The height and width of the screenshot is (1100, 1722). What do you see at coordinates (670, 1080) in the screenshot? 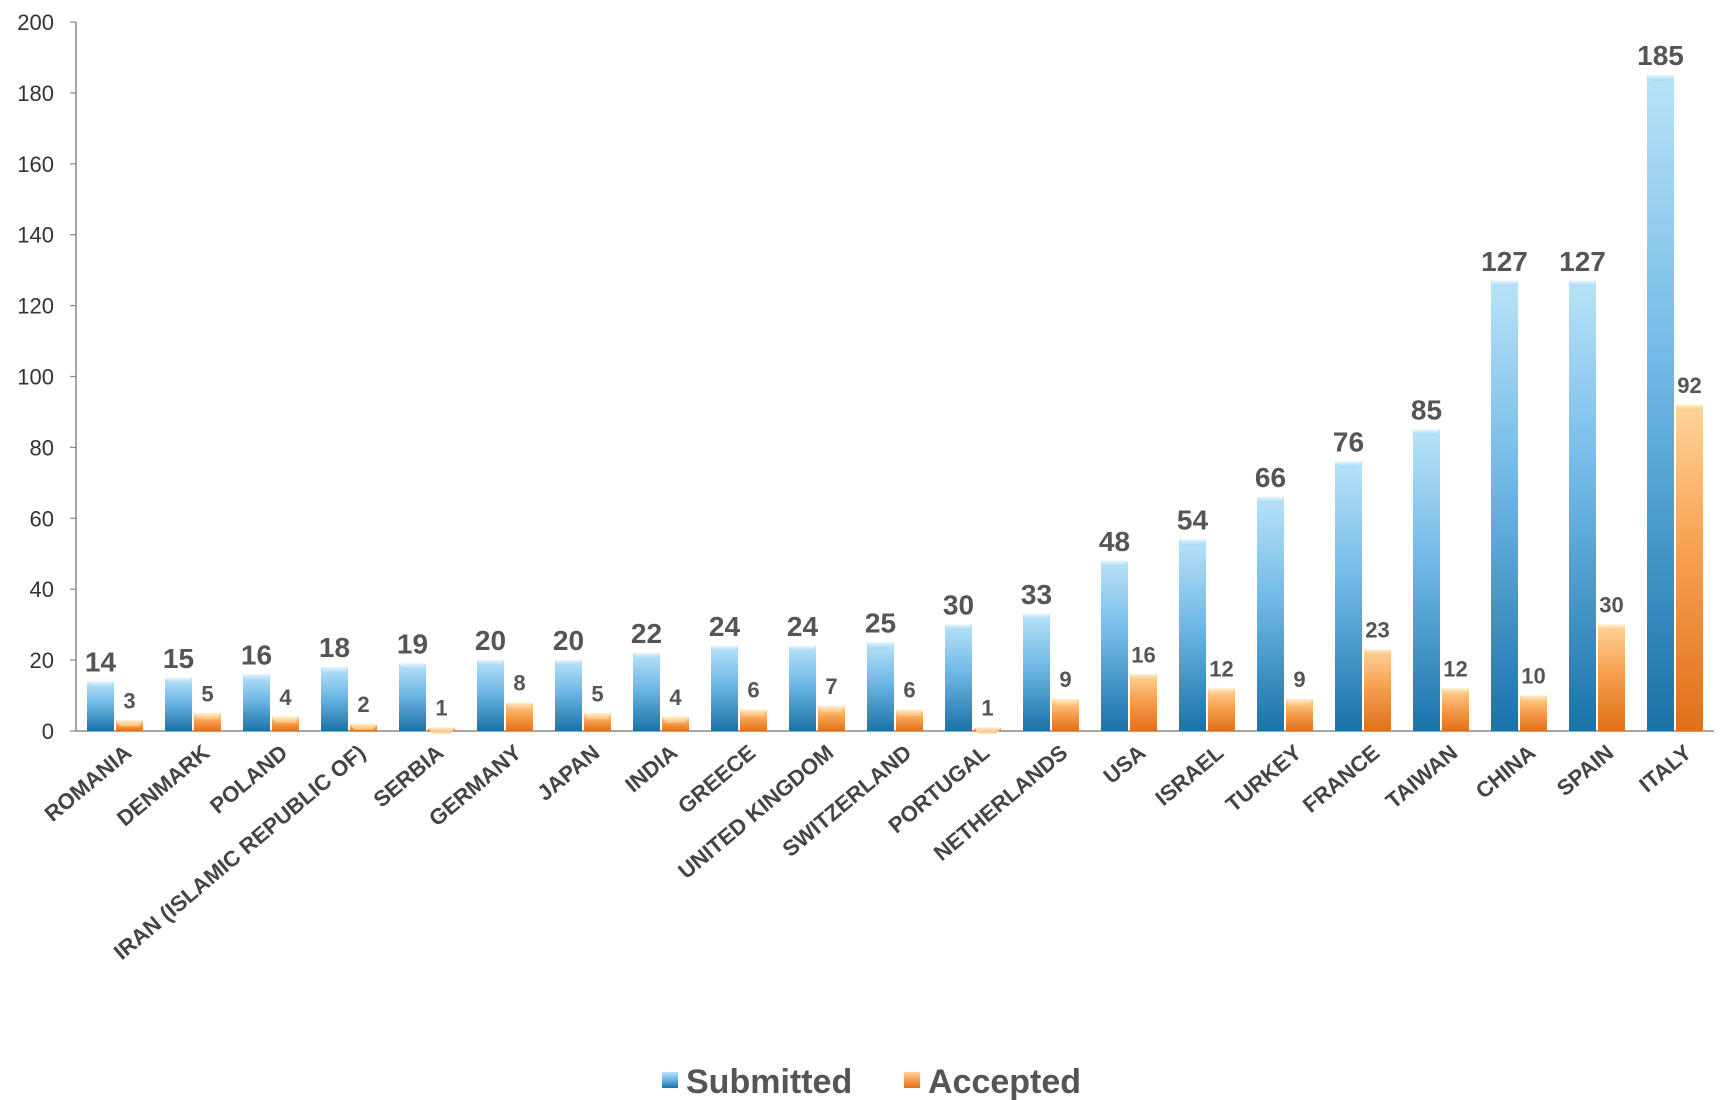
I see `legend-swatch` at bounding box center [670, 1080].